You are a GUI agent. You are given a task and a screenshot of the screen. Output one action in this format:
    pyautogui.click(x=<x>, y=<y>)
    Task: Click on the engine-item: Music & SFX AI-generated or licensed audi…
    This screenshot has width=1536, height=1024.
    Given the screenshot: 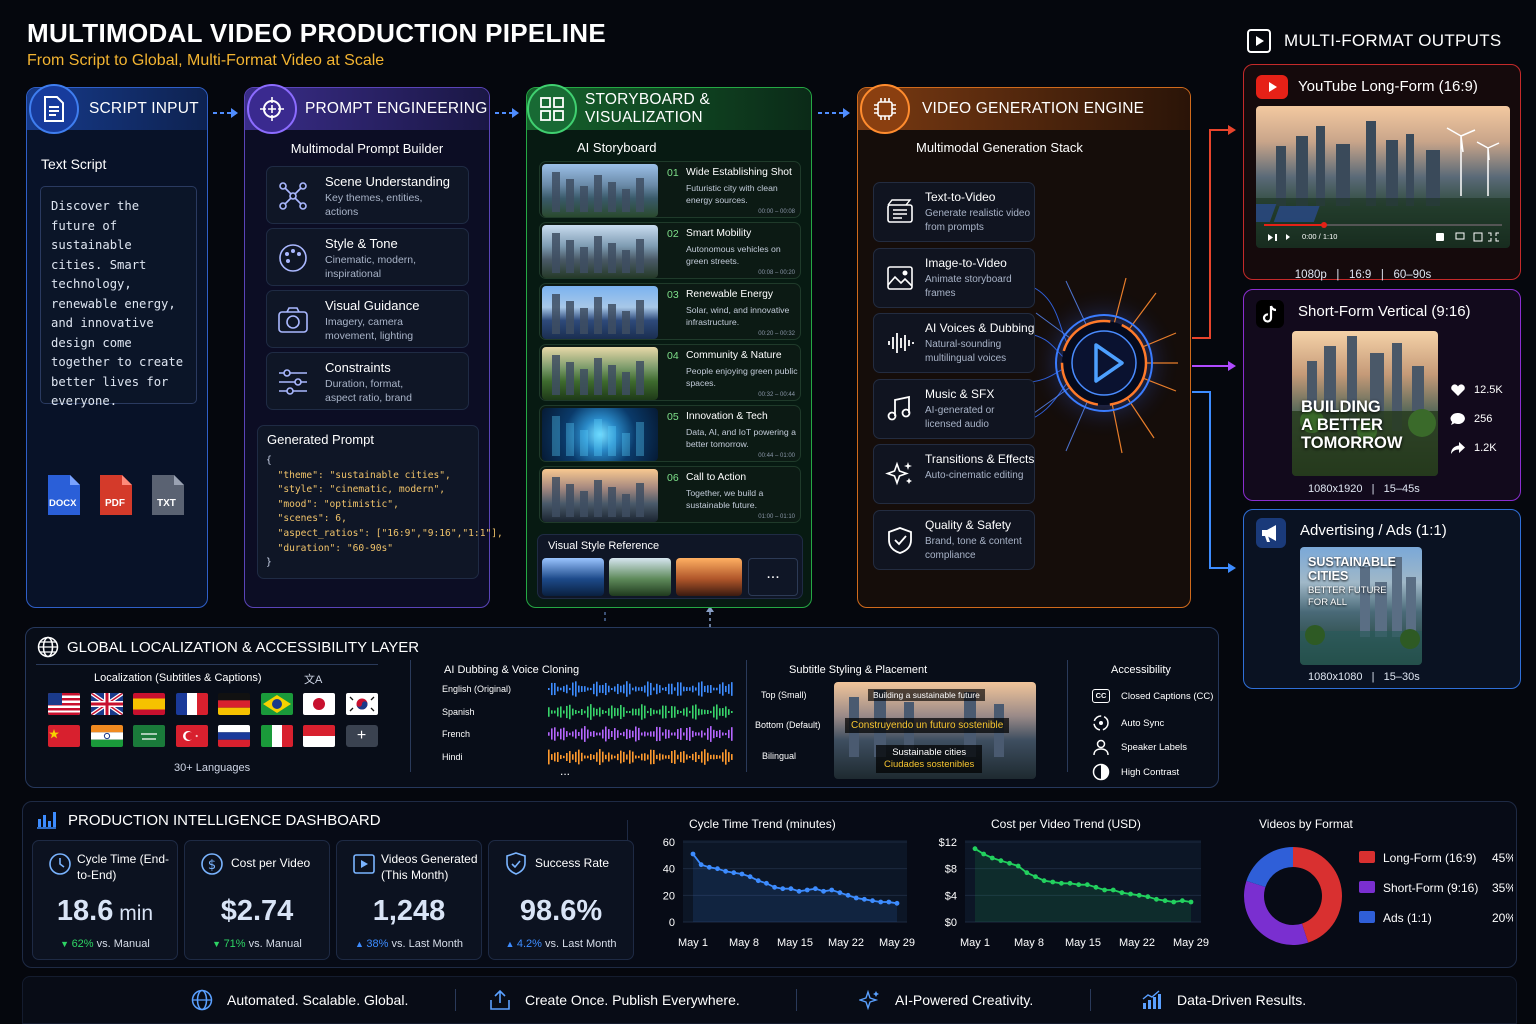 What is the action you would take?
    pyautogui.click(x=954, y=408)
    